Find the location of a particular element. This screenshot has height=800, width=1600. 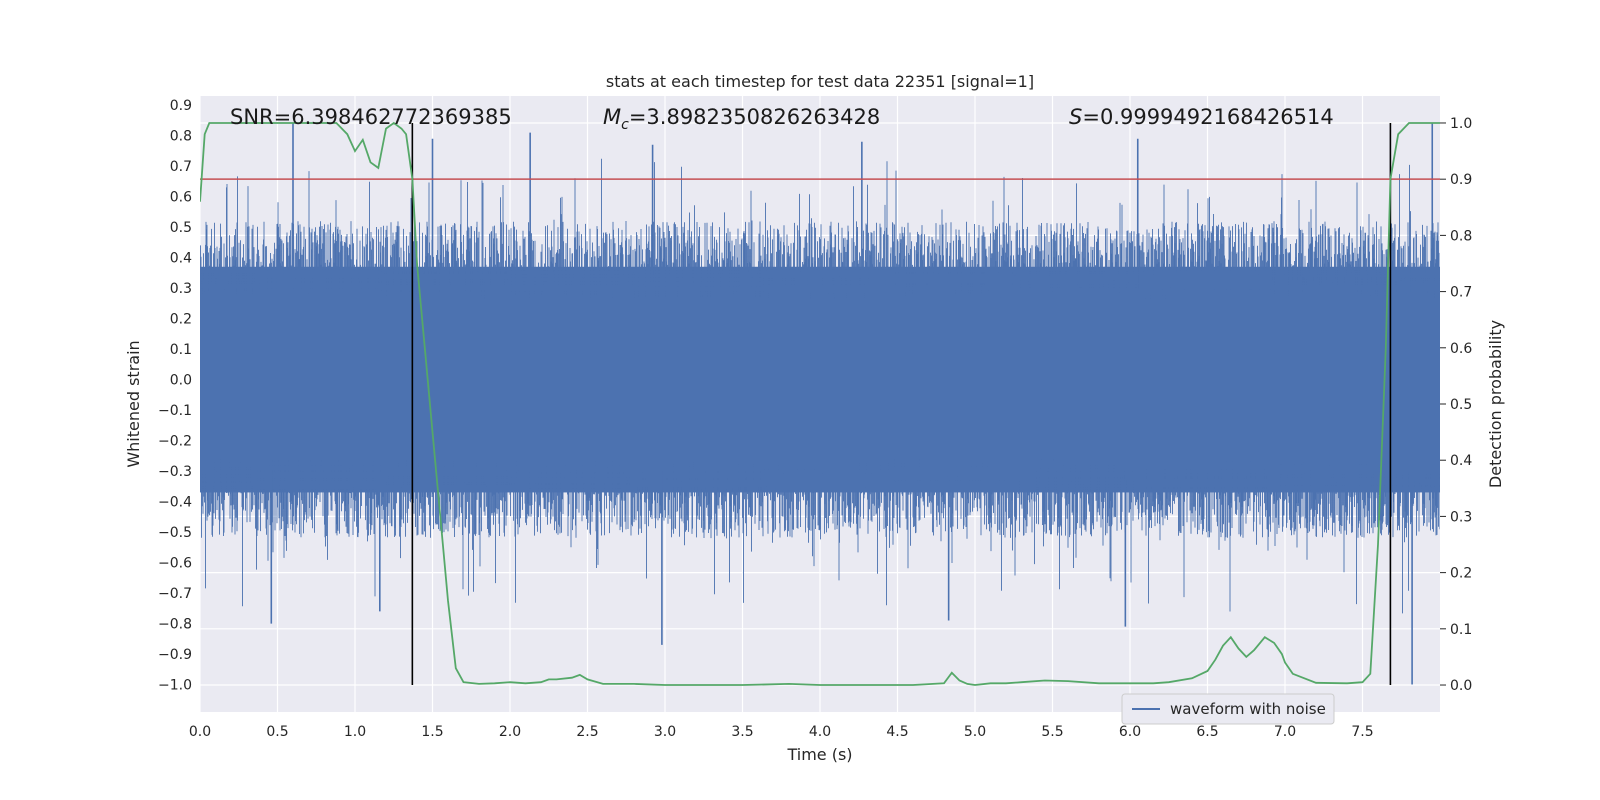

y-right-tick-label: 0.6 is located at coordinates (1461, 349).